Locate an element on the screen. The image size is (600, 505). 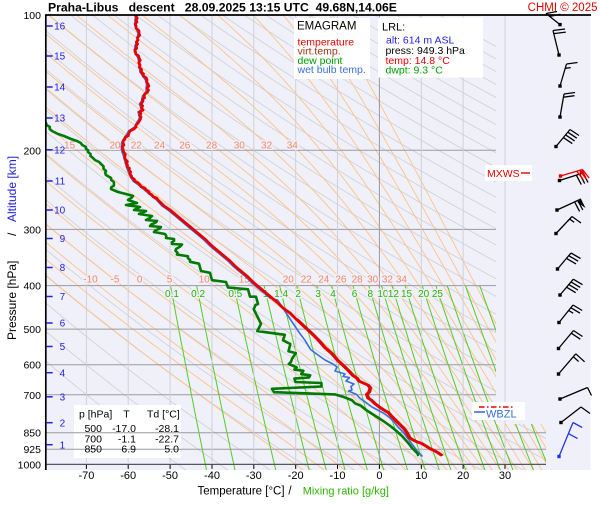
svg-text: 1 is located at coordinates (63, 445).